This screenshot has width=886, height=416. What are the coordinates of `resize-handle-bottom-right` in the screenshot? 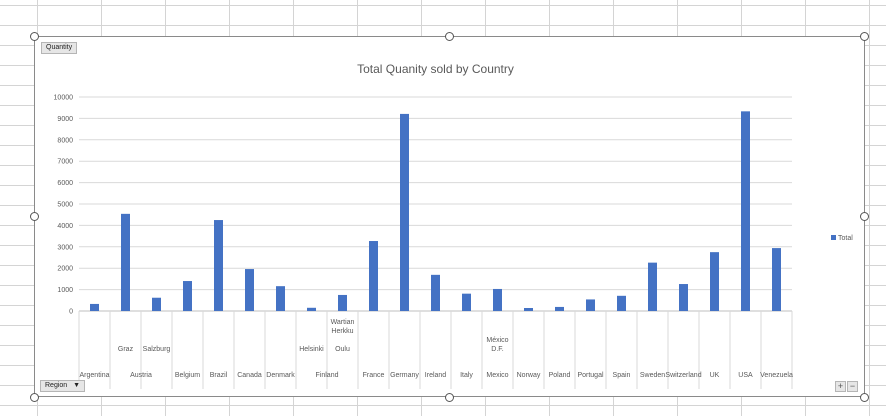 It's located at (864, 397).